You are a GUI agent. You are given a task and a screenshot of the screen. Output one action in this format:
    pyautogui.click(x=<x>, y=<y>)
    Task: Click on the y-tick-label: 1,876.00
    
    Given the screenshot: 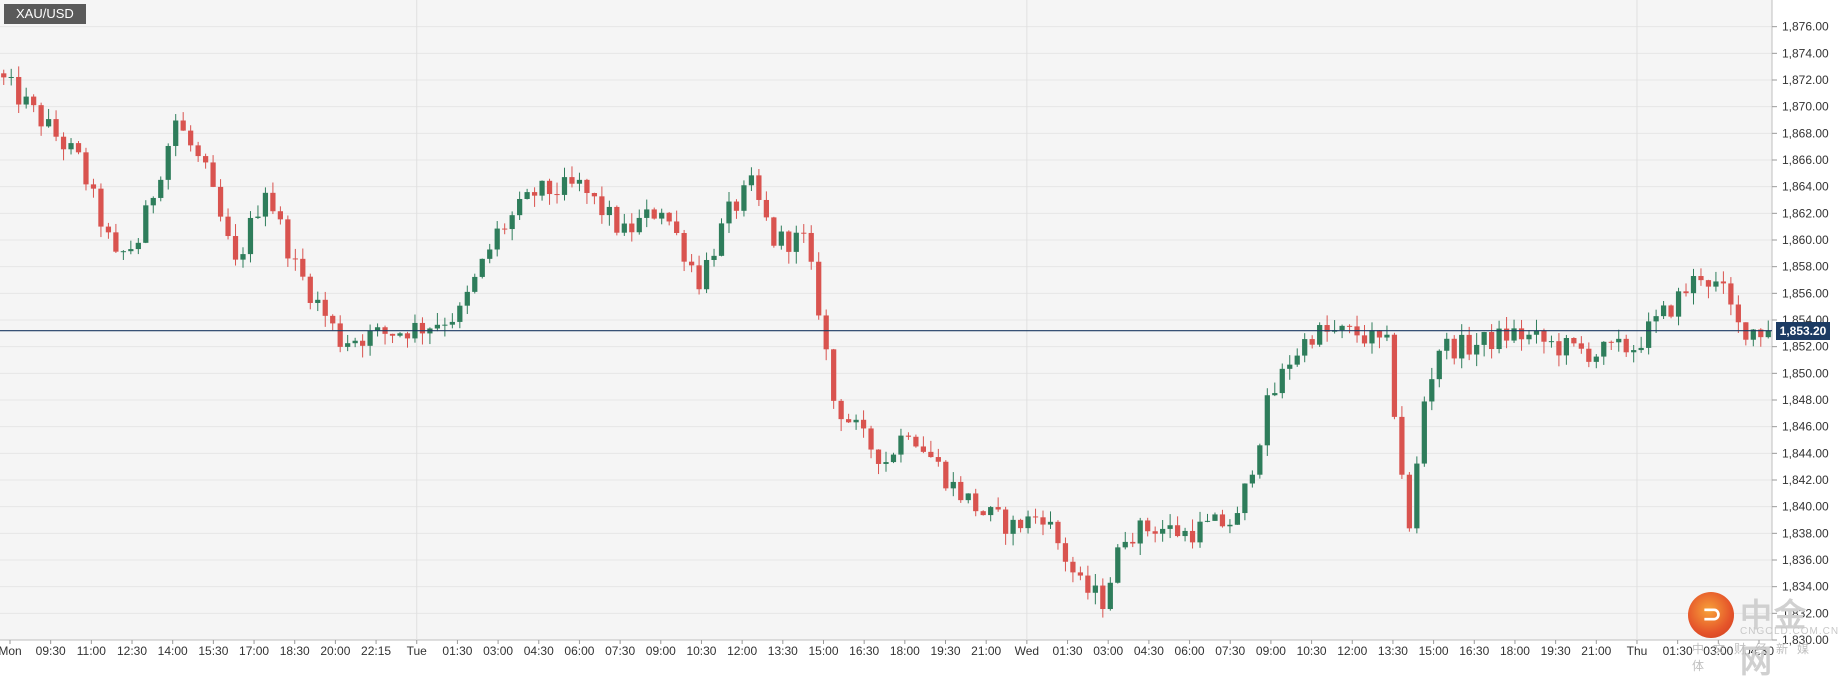 What is the action you would take?
    pyautogui.click(x=1805, y=27)
    